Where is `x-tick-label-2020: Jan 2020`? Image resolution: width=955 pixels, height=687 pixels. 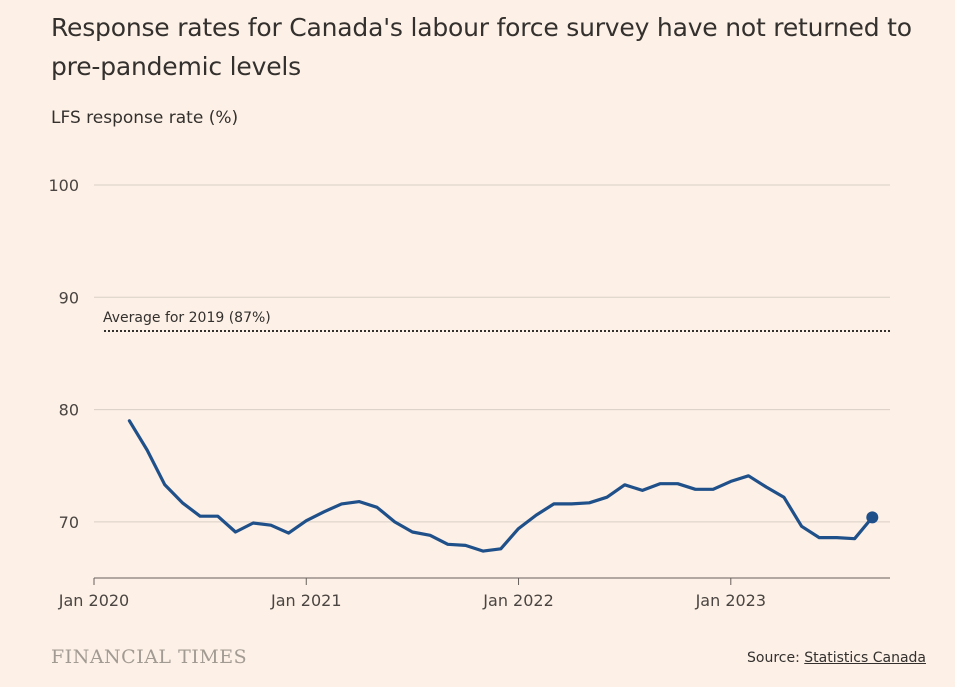 x-tick-label-2020: Jan 2020 is located at coordinates (93, 600).